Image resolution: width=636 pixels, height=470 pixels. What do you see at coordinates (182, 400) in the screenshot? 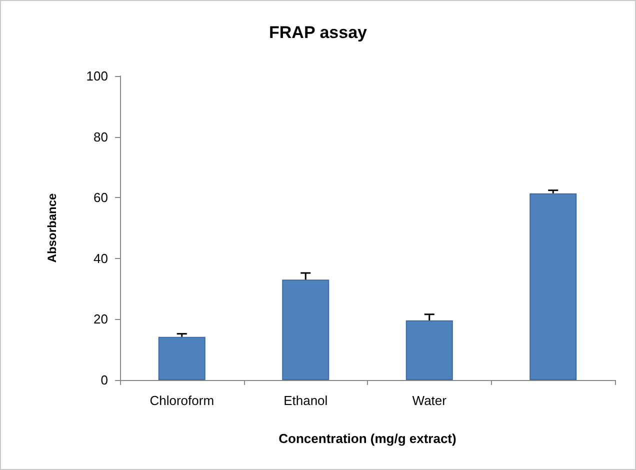
I see `x-tick-label: Chloroform` at bounding box center [182, 400].